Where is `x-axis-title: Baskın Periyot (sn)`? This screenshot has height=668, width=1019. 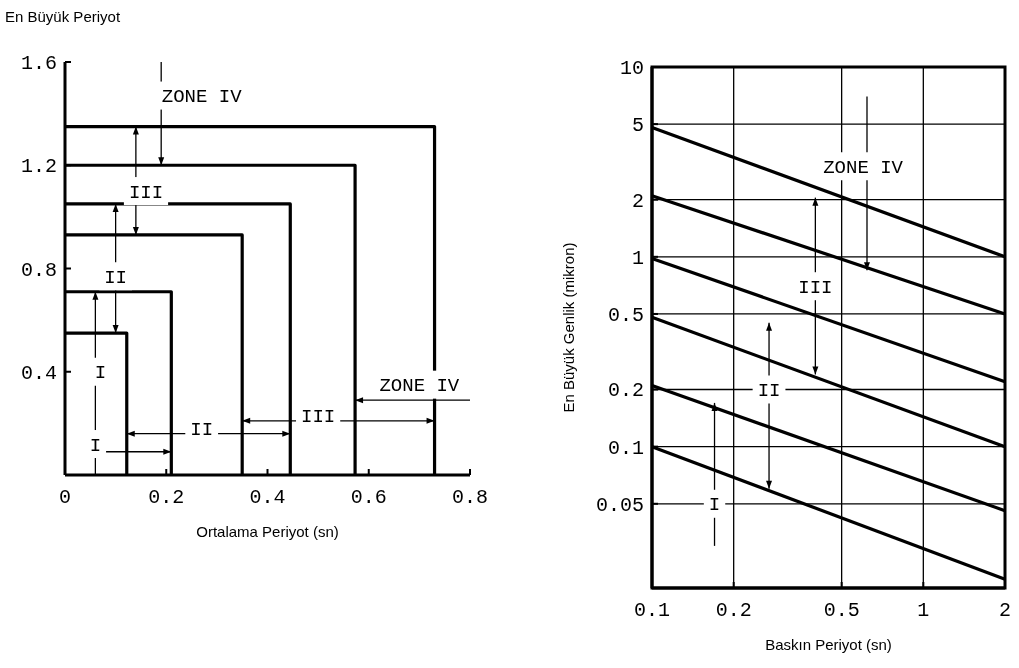
x-axis-title: Baskın Periyot (sn) is located at coordinates (828, 644).